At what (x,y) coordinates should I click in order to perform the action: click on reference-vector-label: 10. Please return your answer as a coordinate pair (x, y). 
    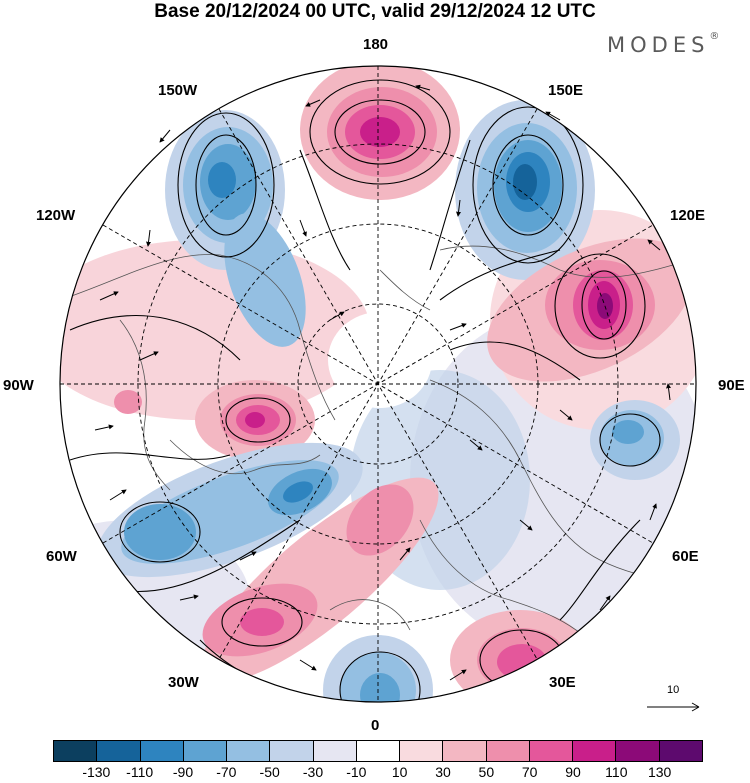
    Looking at the image, I should click on (673, 690).